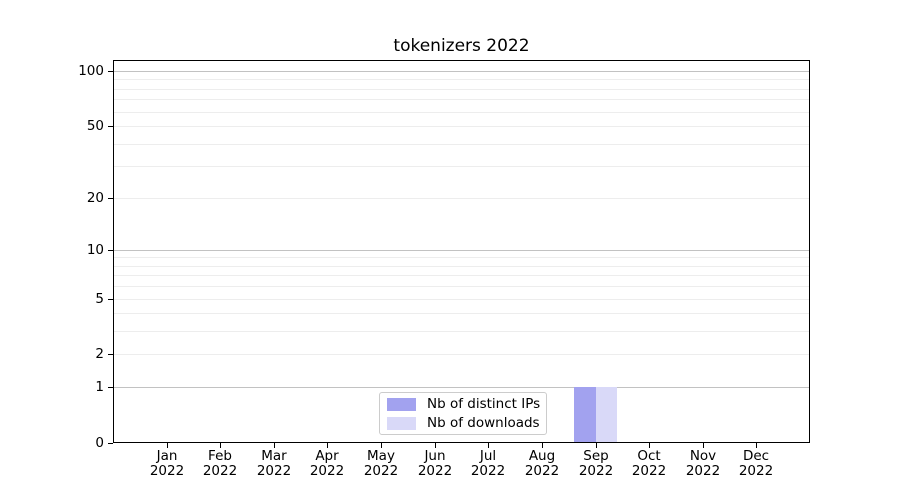  I want to click on y-tick-label: 1, so click(99, 387).